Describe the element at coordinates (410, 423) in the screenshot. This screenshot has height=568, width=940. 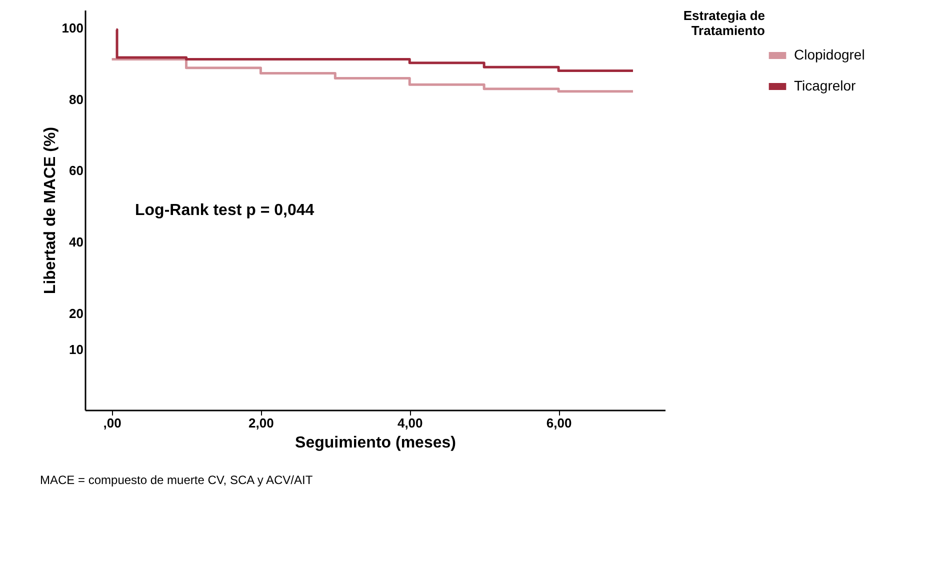
I see `x-tick-label: 4,00` at that location.